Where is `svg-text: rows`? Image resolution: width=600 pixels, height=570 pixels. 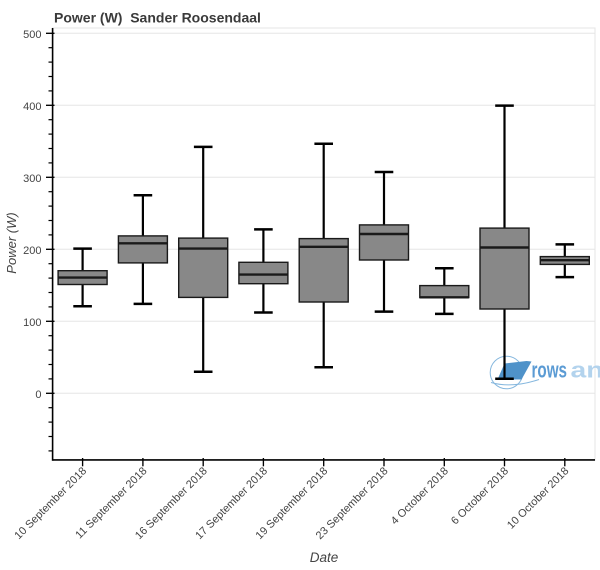
svg-text: rows is located at coordinates (550, 370).